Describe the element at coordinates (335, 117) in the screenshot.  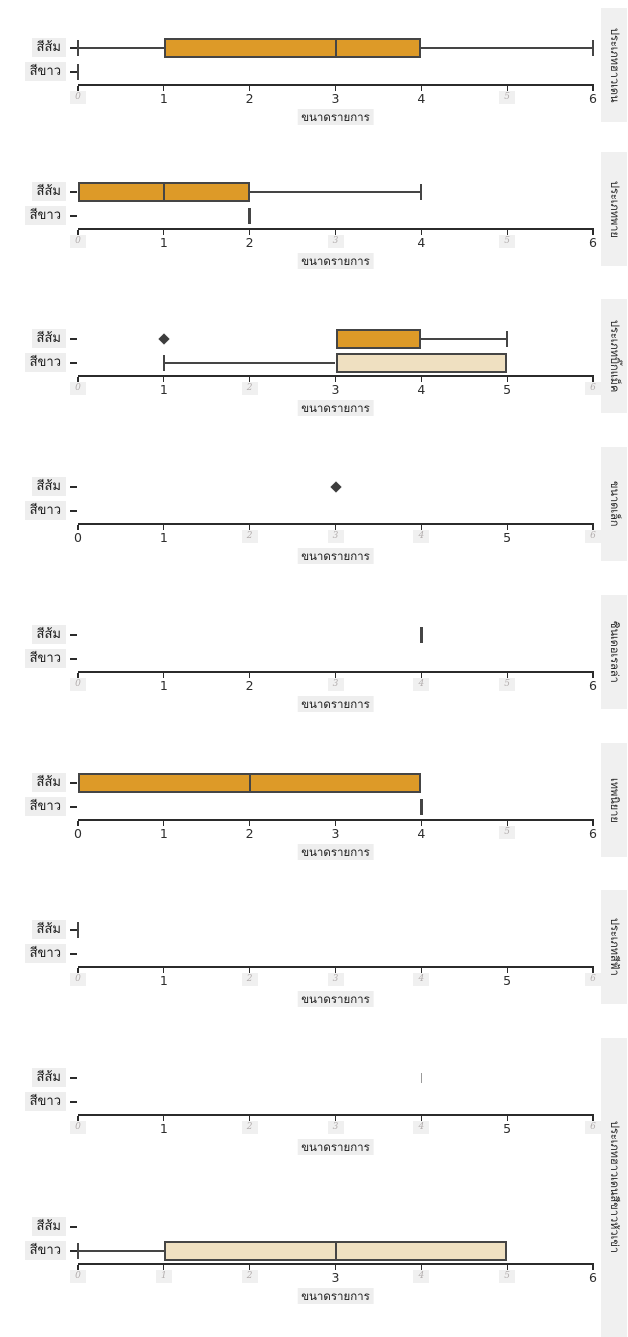
I see `panel-0-xaxis-label: ขนาดรายการ` at that location.